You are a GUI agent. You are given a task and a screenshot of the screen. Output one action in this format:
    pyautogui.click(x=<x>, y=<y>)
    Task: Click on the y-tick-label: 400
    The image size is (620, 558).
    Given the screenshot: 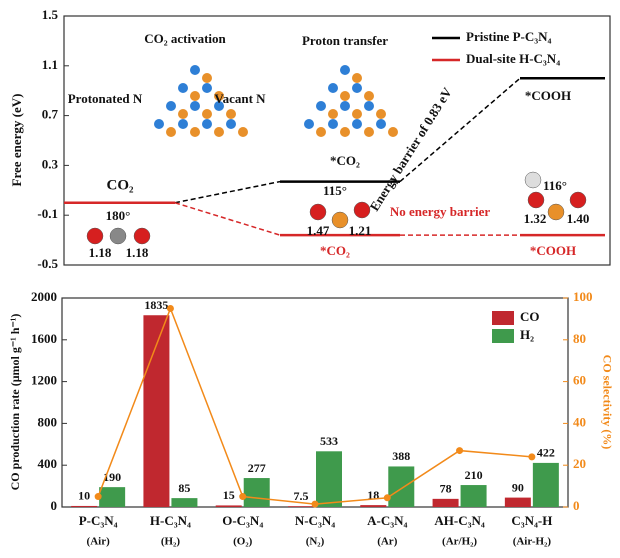 What is the action you would take?
    pyautogui.click(x=48, y=463)
    